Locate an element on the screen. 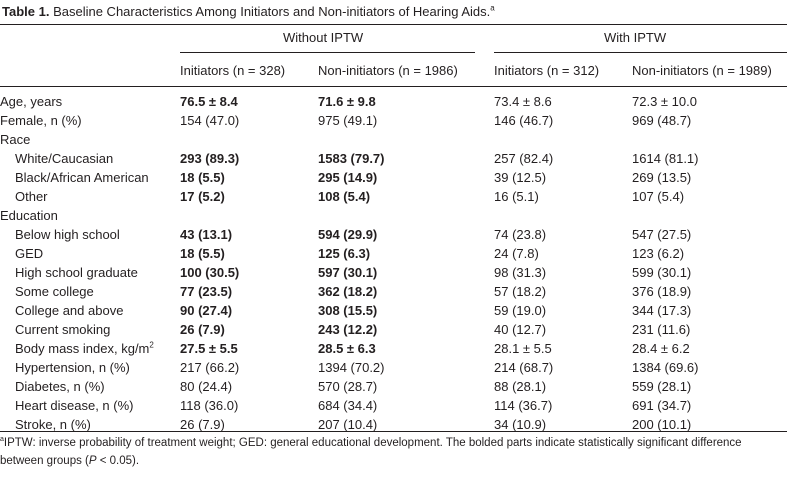  row-label: Below high school is located at coordinates (67, 234).